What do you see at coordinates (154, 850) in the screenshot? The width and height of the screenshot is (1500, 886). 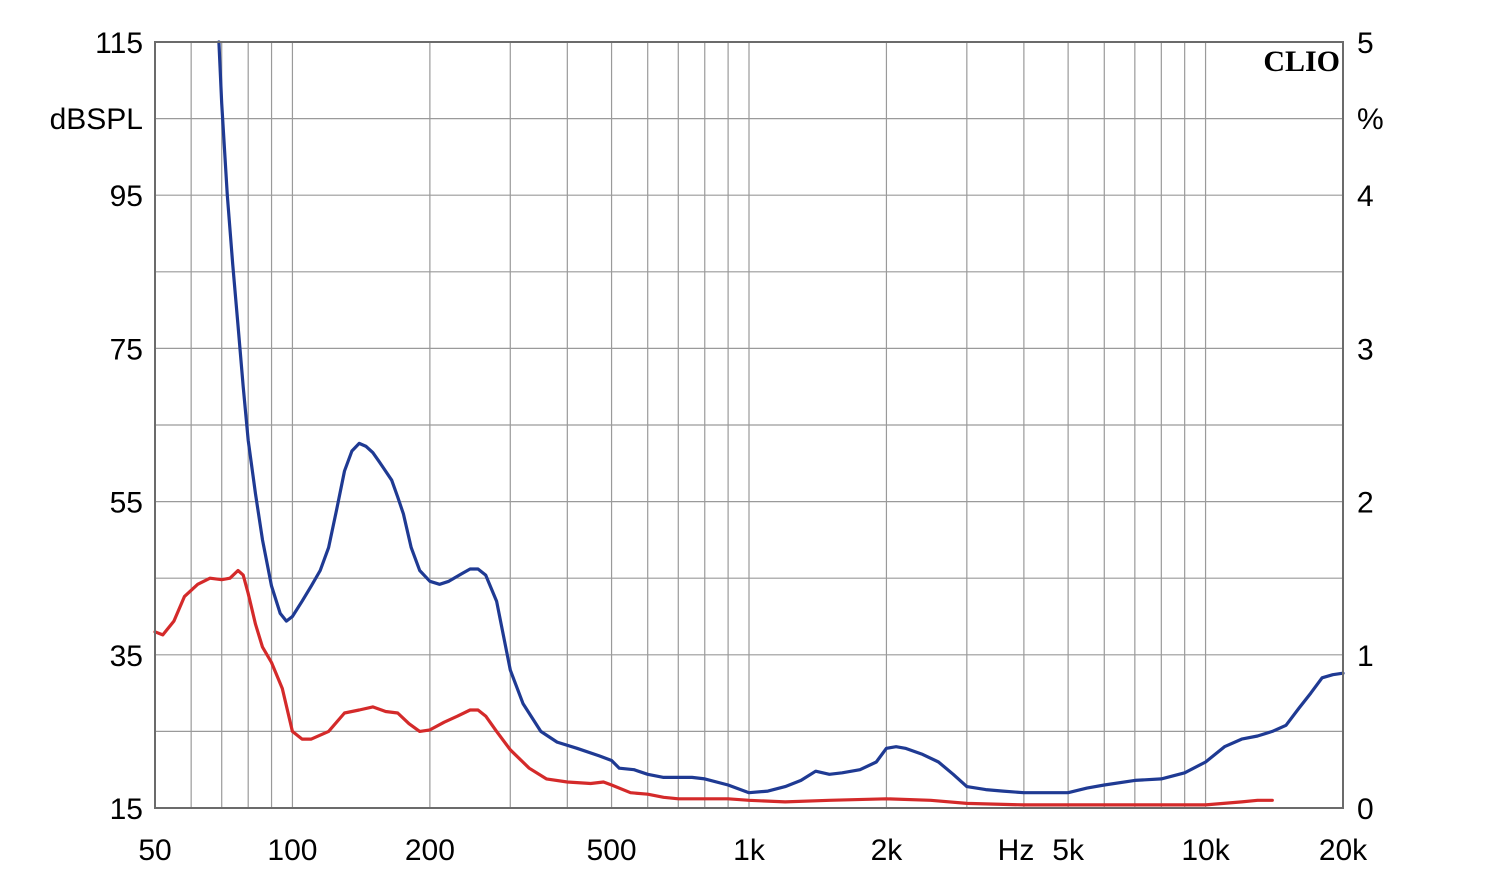 I see `x-tick-label: 50` at bounding box center [154, 850].